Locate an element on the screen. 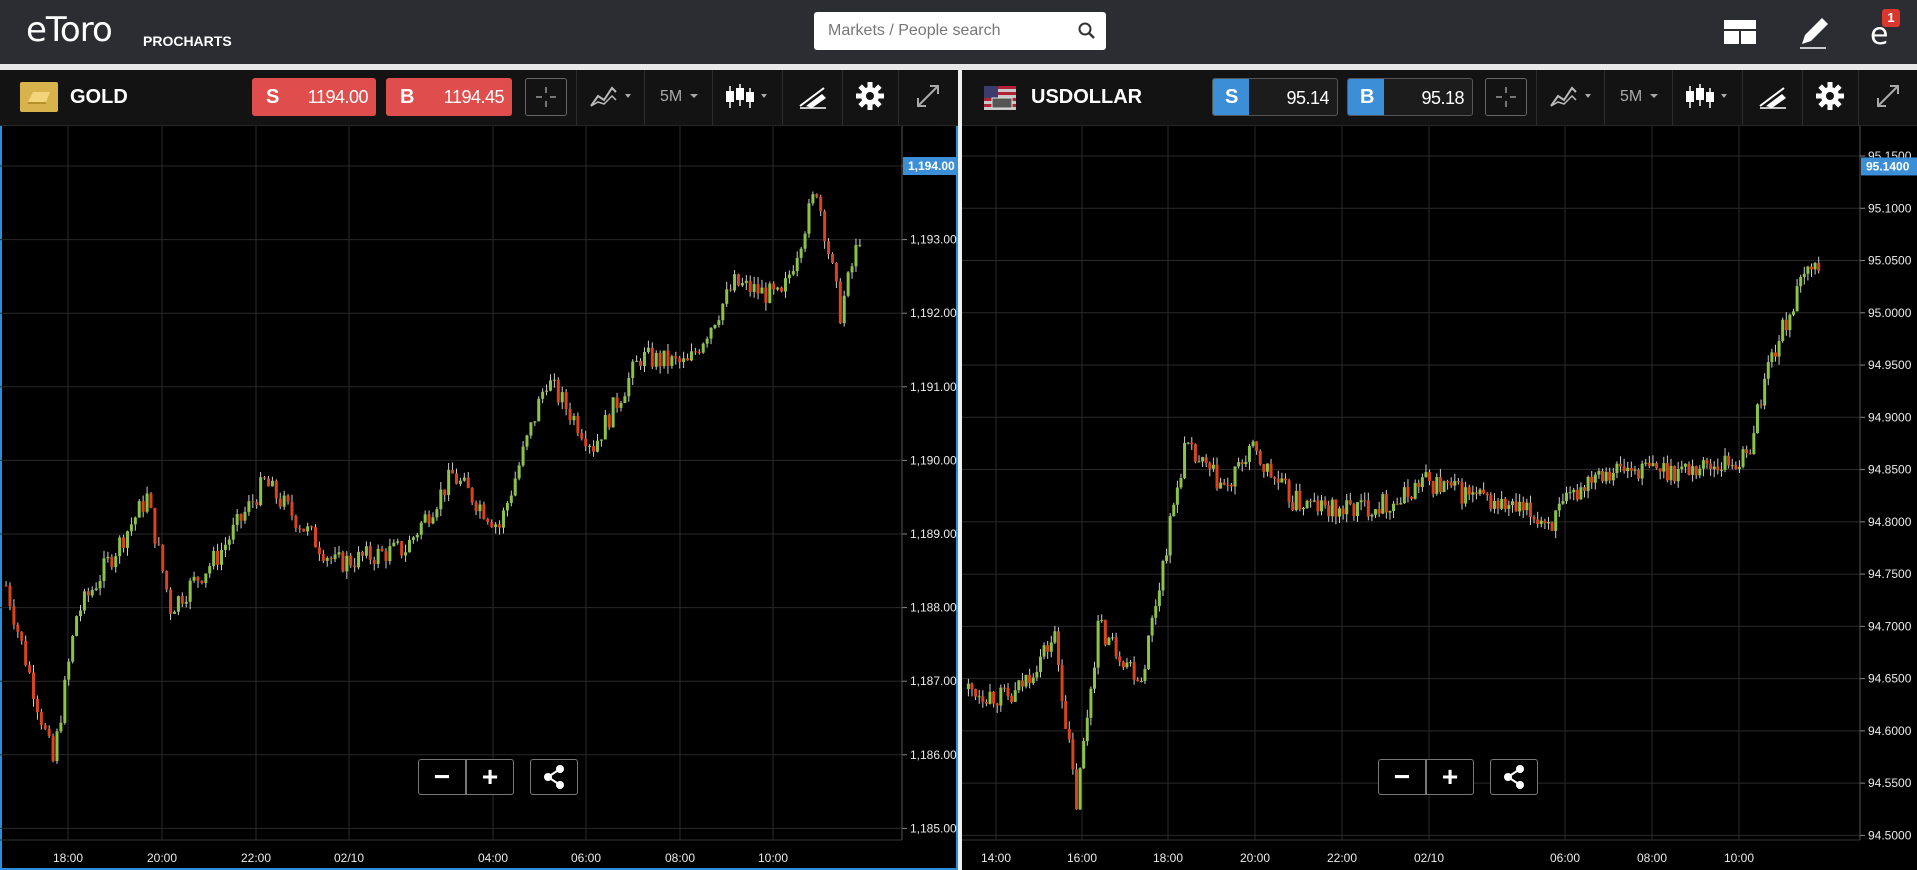 The height and width of the screenshot is (870, 1917). buy-button: B 1194.45 is located at coordinates (449, 97).